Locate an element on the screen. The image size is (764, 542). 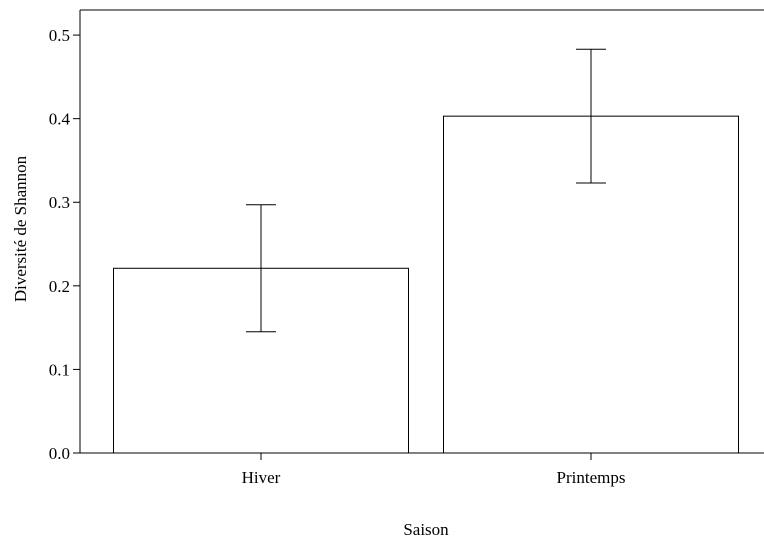
x-axis-title: Saison is located at coordinates (426, 529).